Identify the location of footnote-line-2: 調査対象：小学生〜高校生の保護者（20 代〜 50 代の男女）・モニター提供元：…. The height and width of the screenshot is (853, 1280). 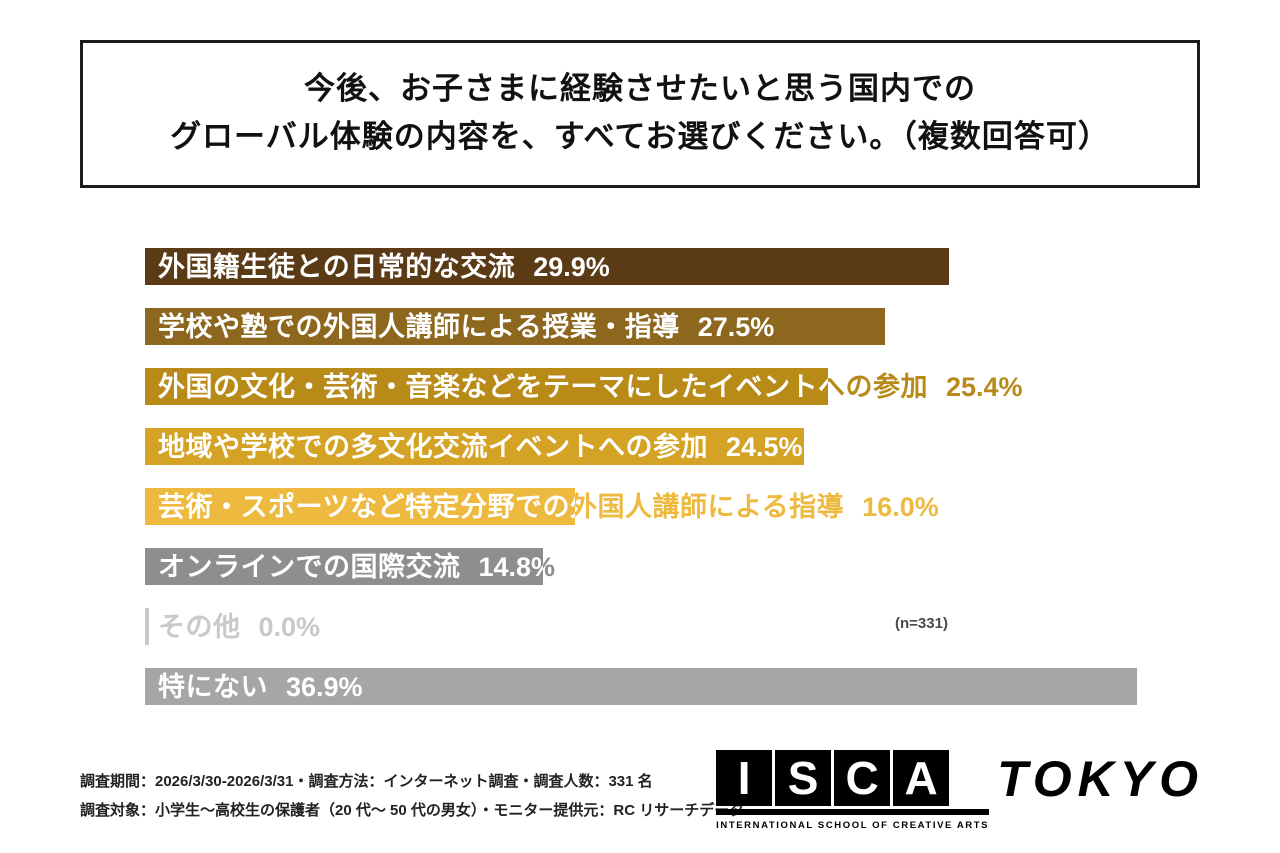
(412, 810).